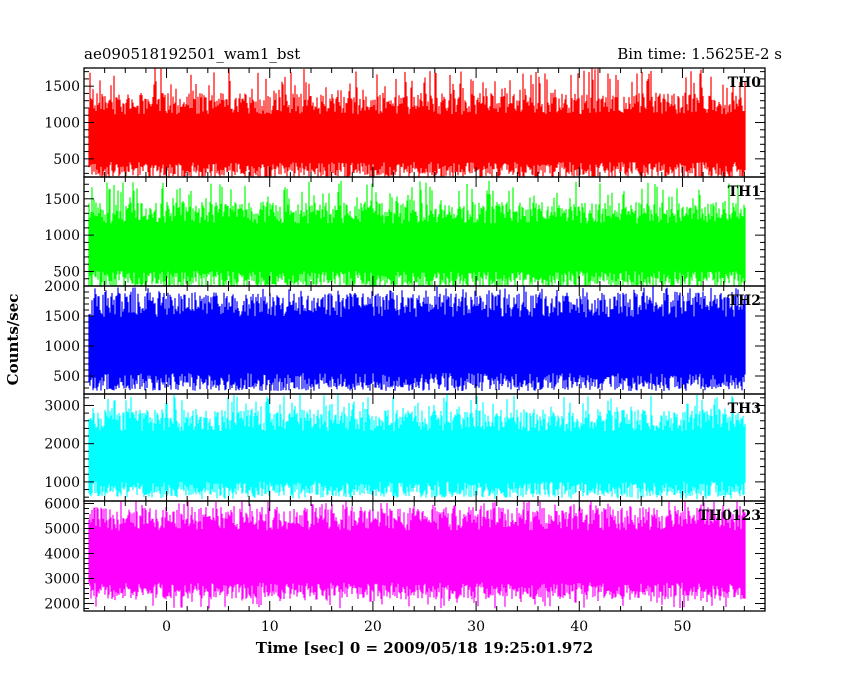  Describe the element at coordinates (62, 505) in the screenshot. I see `y-tick-label: 6000` at that location.